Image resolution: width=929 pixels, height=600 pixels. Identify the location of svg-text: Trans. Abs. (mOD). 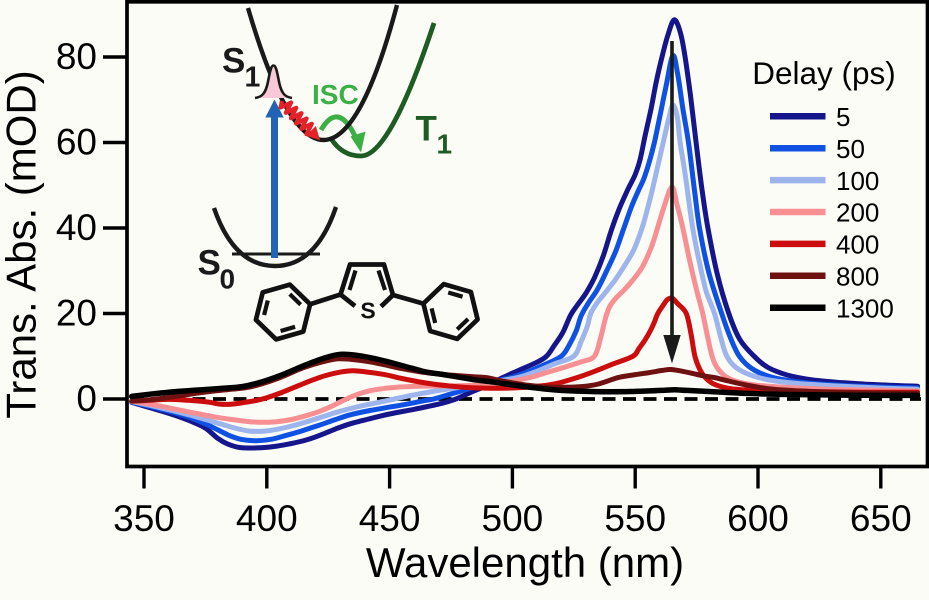
(22, 244).